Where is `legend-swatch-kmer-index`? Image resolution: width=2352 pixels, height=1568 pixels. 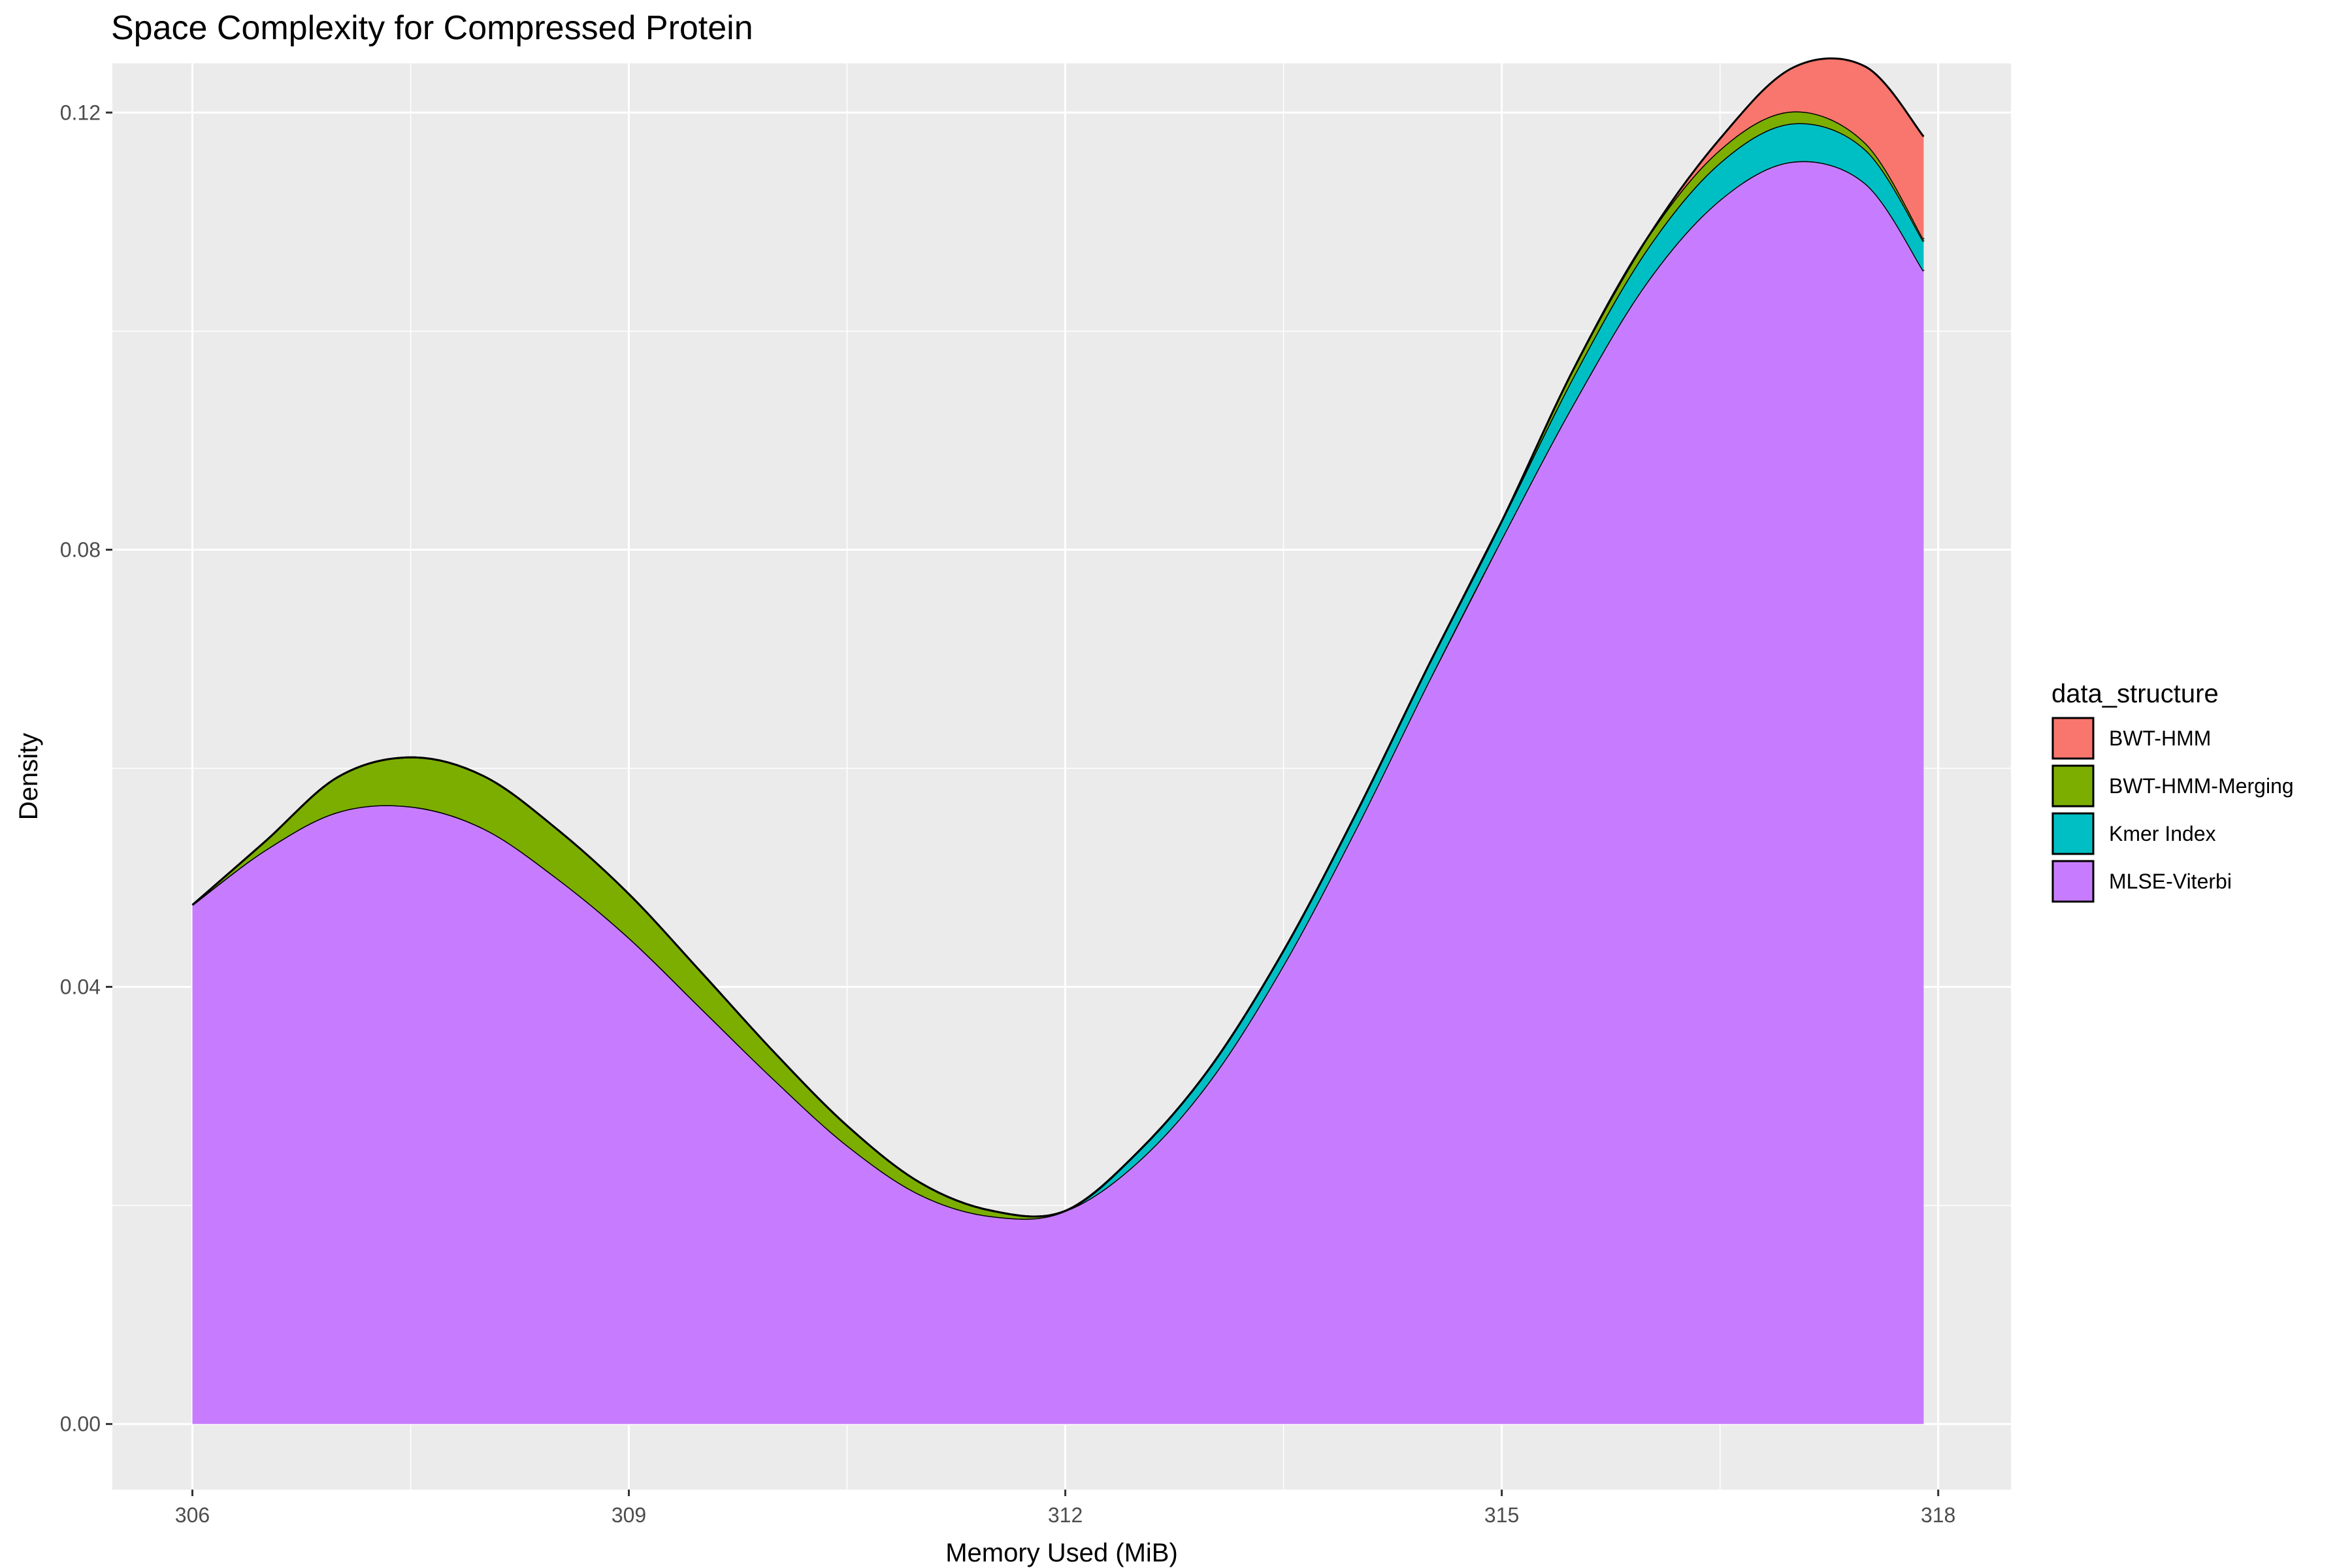 legend-swatch-kmer-index is located at coordinates (2073, 833).